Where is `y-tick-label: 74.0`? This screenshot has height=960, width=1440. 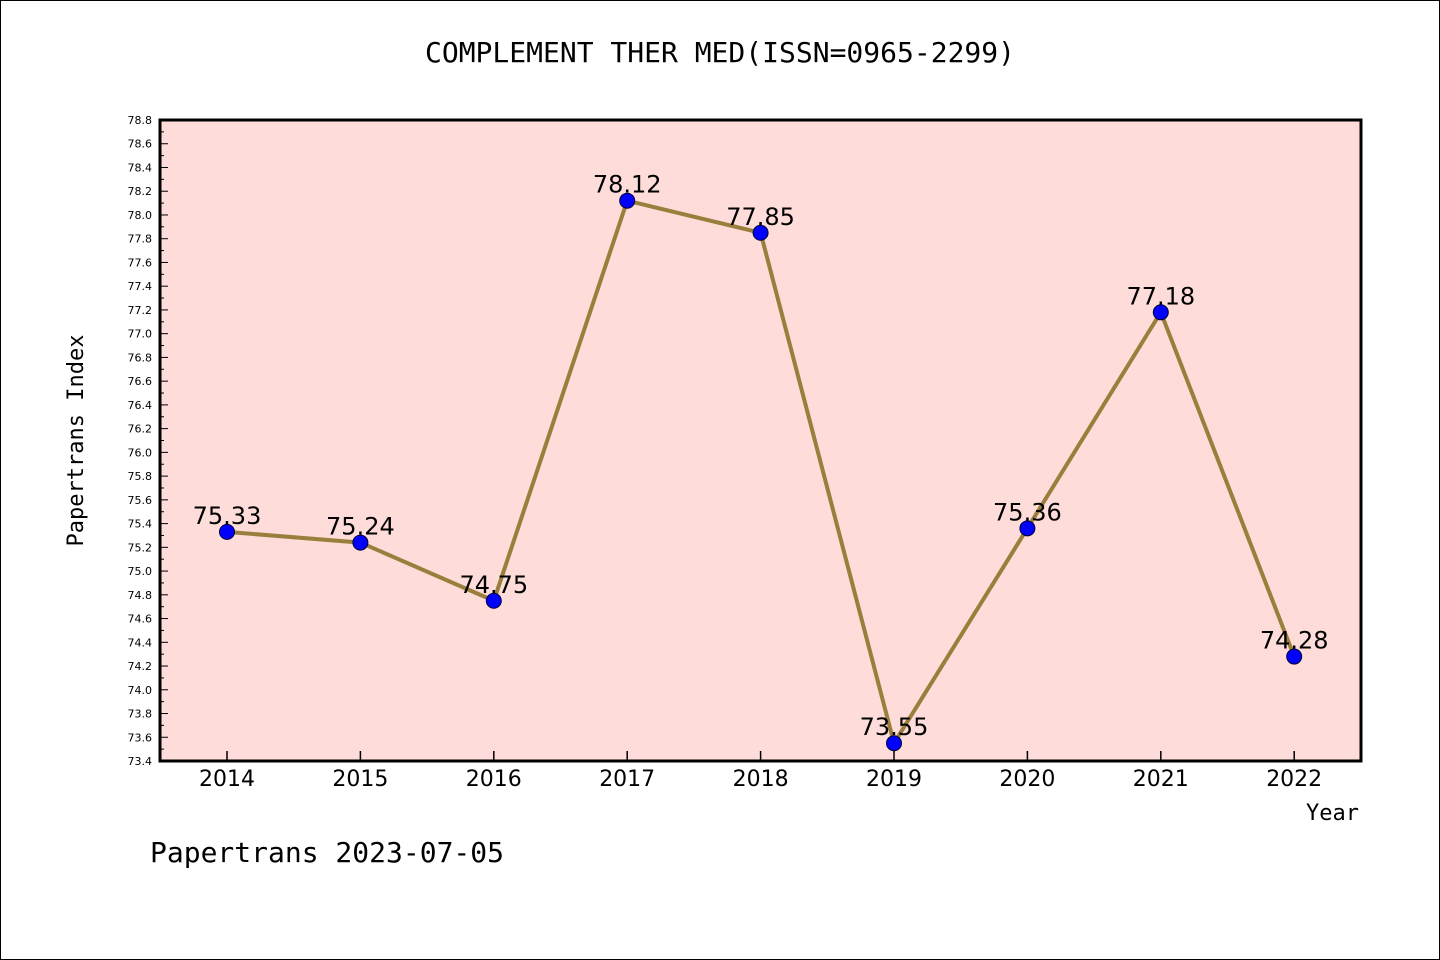
y-tick-label: 74.0 is located at coordinates (140, 690).